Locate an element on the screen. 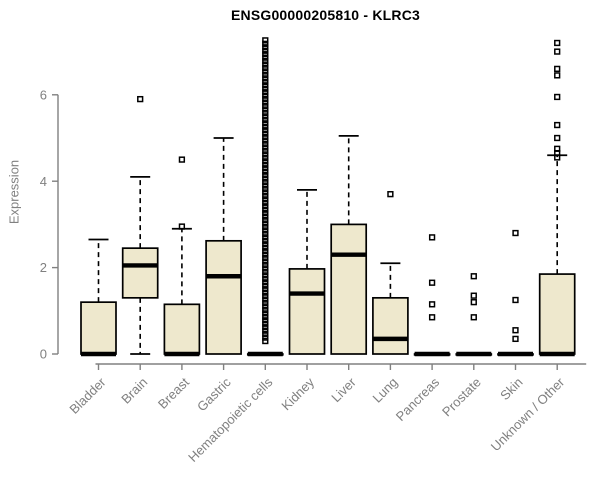 The width and height of the screenshot is (600, 500). y-tick-label: 0 is located at coordinates (43, 354).